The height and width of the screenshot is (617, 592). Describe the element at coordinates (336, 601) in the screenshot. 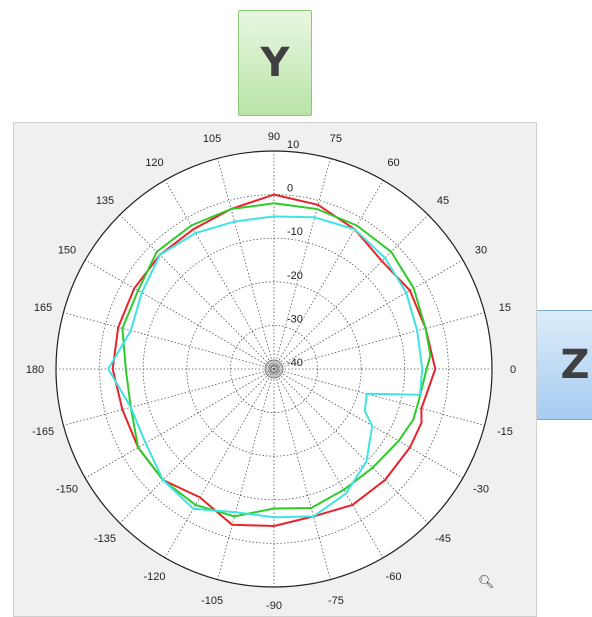

I see `angle-tick-label: -75` at that location.